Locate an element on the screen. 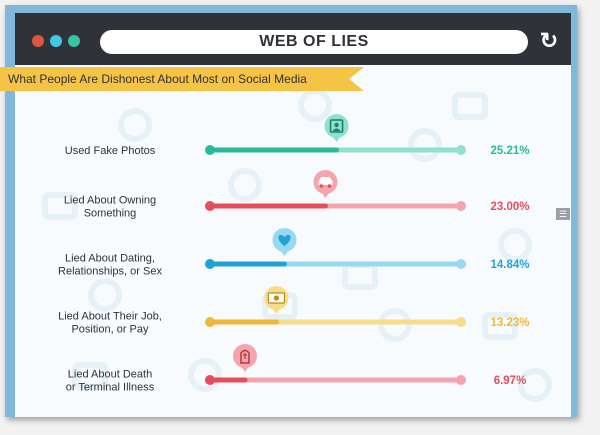  value-label: 14.84% is located at coordinates (509, 265).